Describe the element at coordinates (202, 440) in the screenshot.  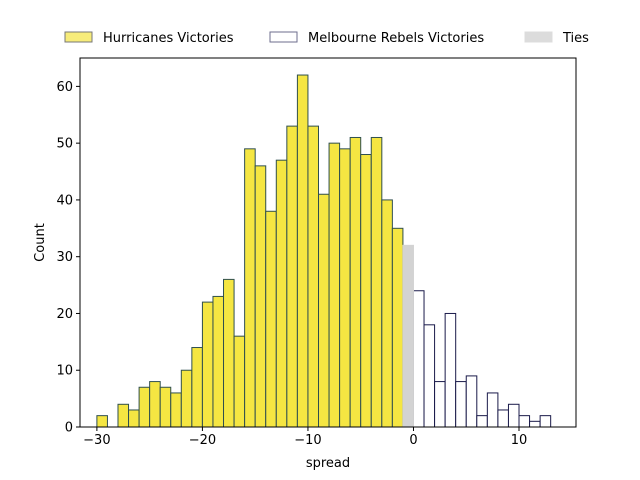
I see `x-tick-label-1: −20` at that location.